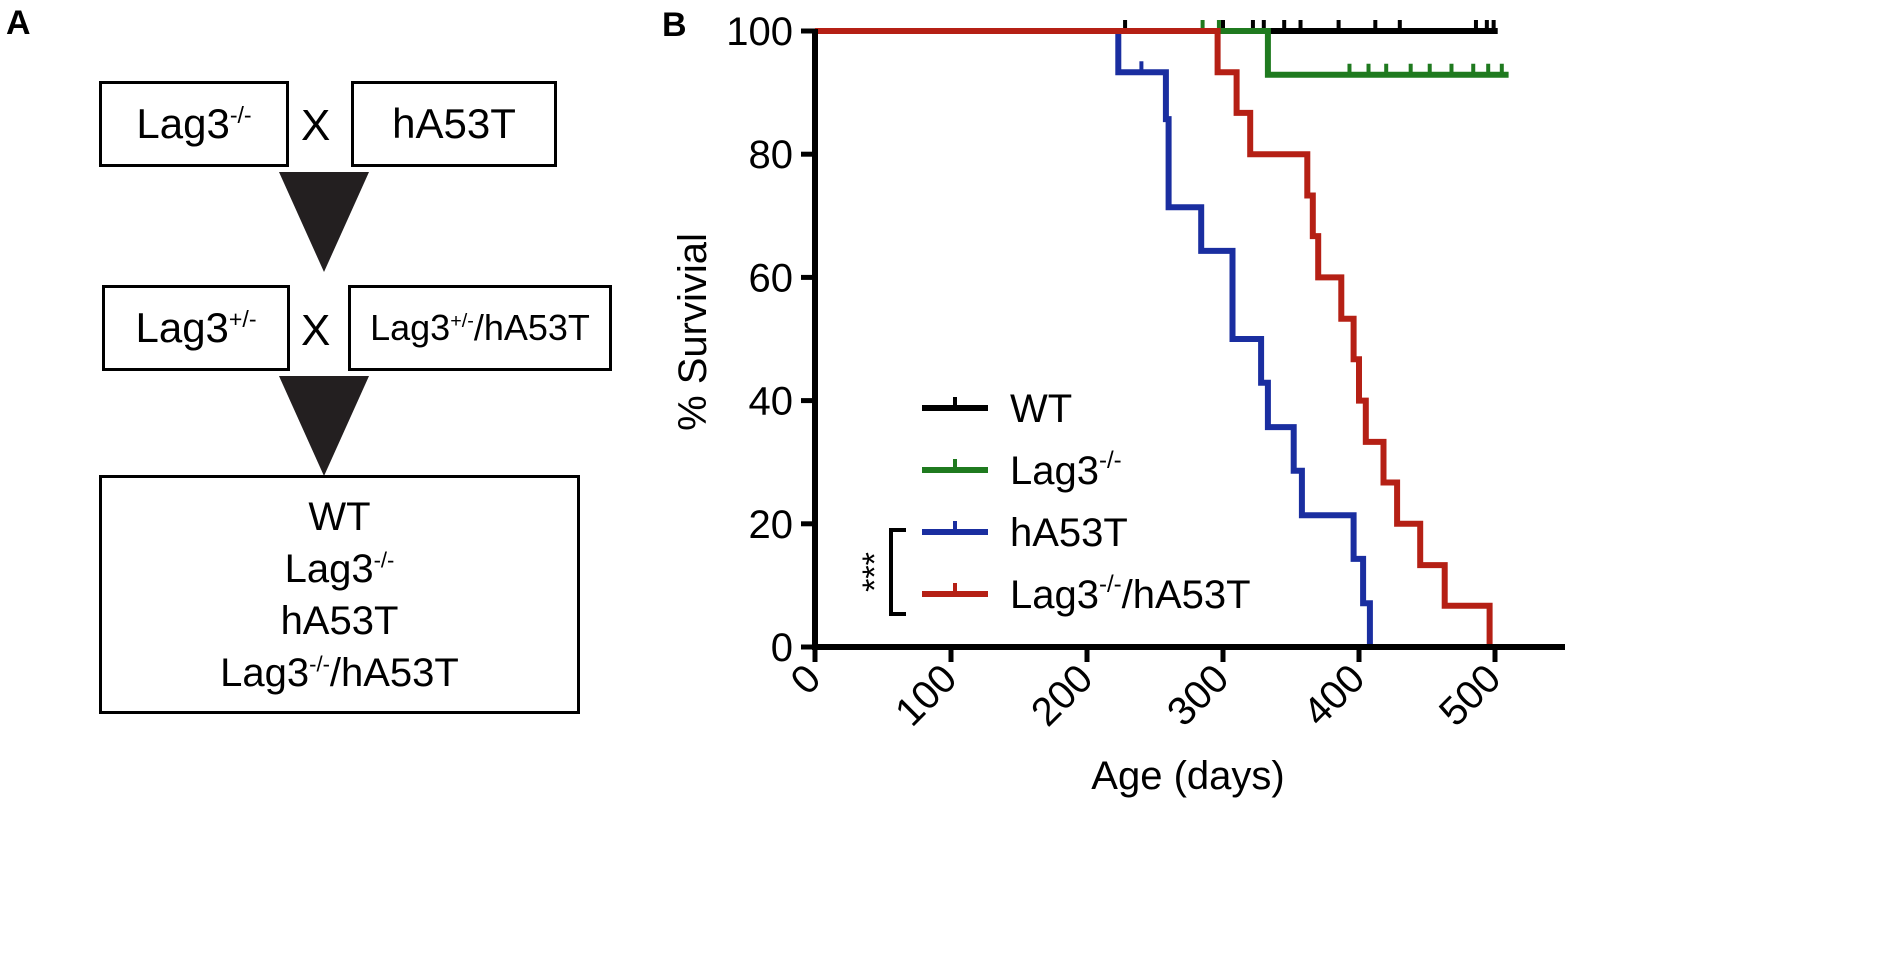 The width and height of the screenshot is (1887, 962). I want to click on parent-ha53t-box: hA53T, so click(454, 124).